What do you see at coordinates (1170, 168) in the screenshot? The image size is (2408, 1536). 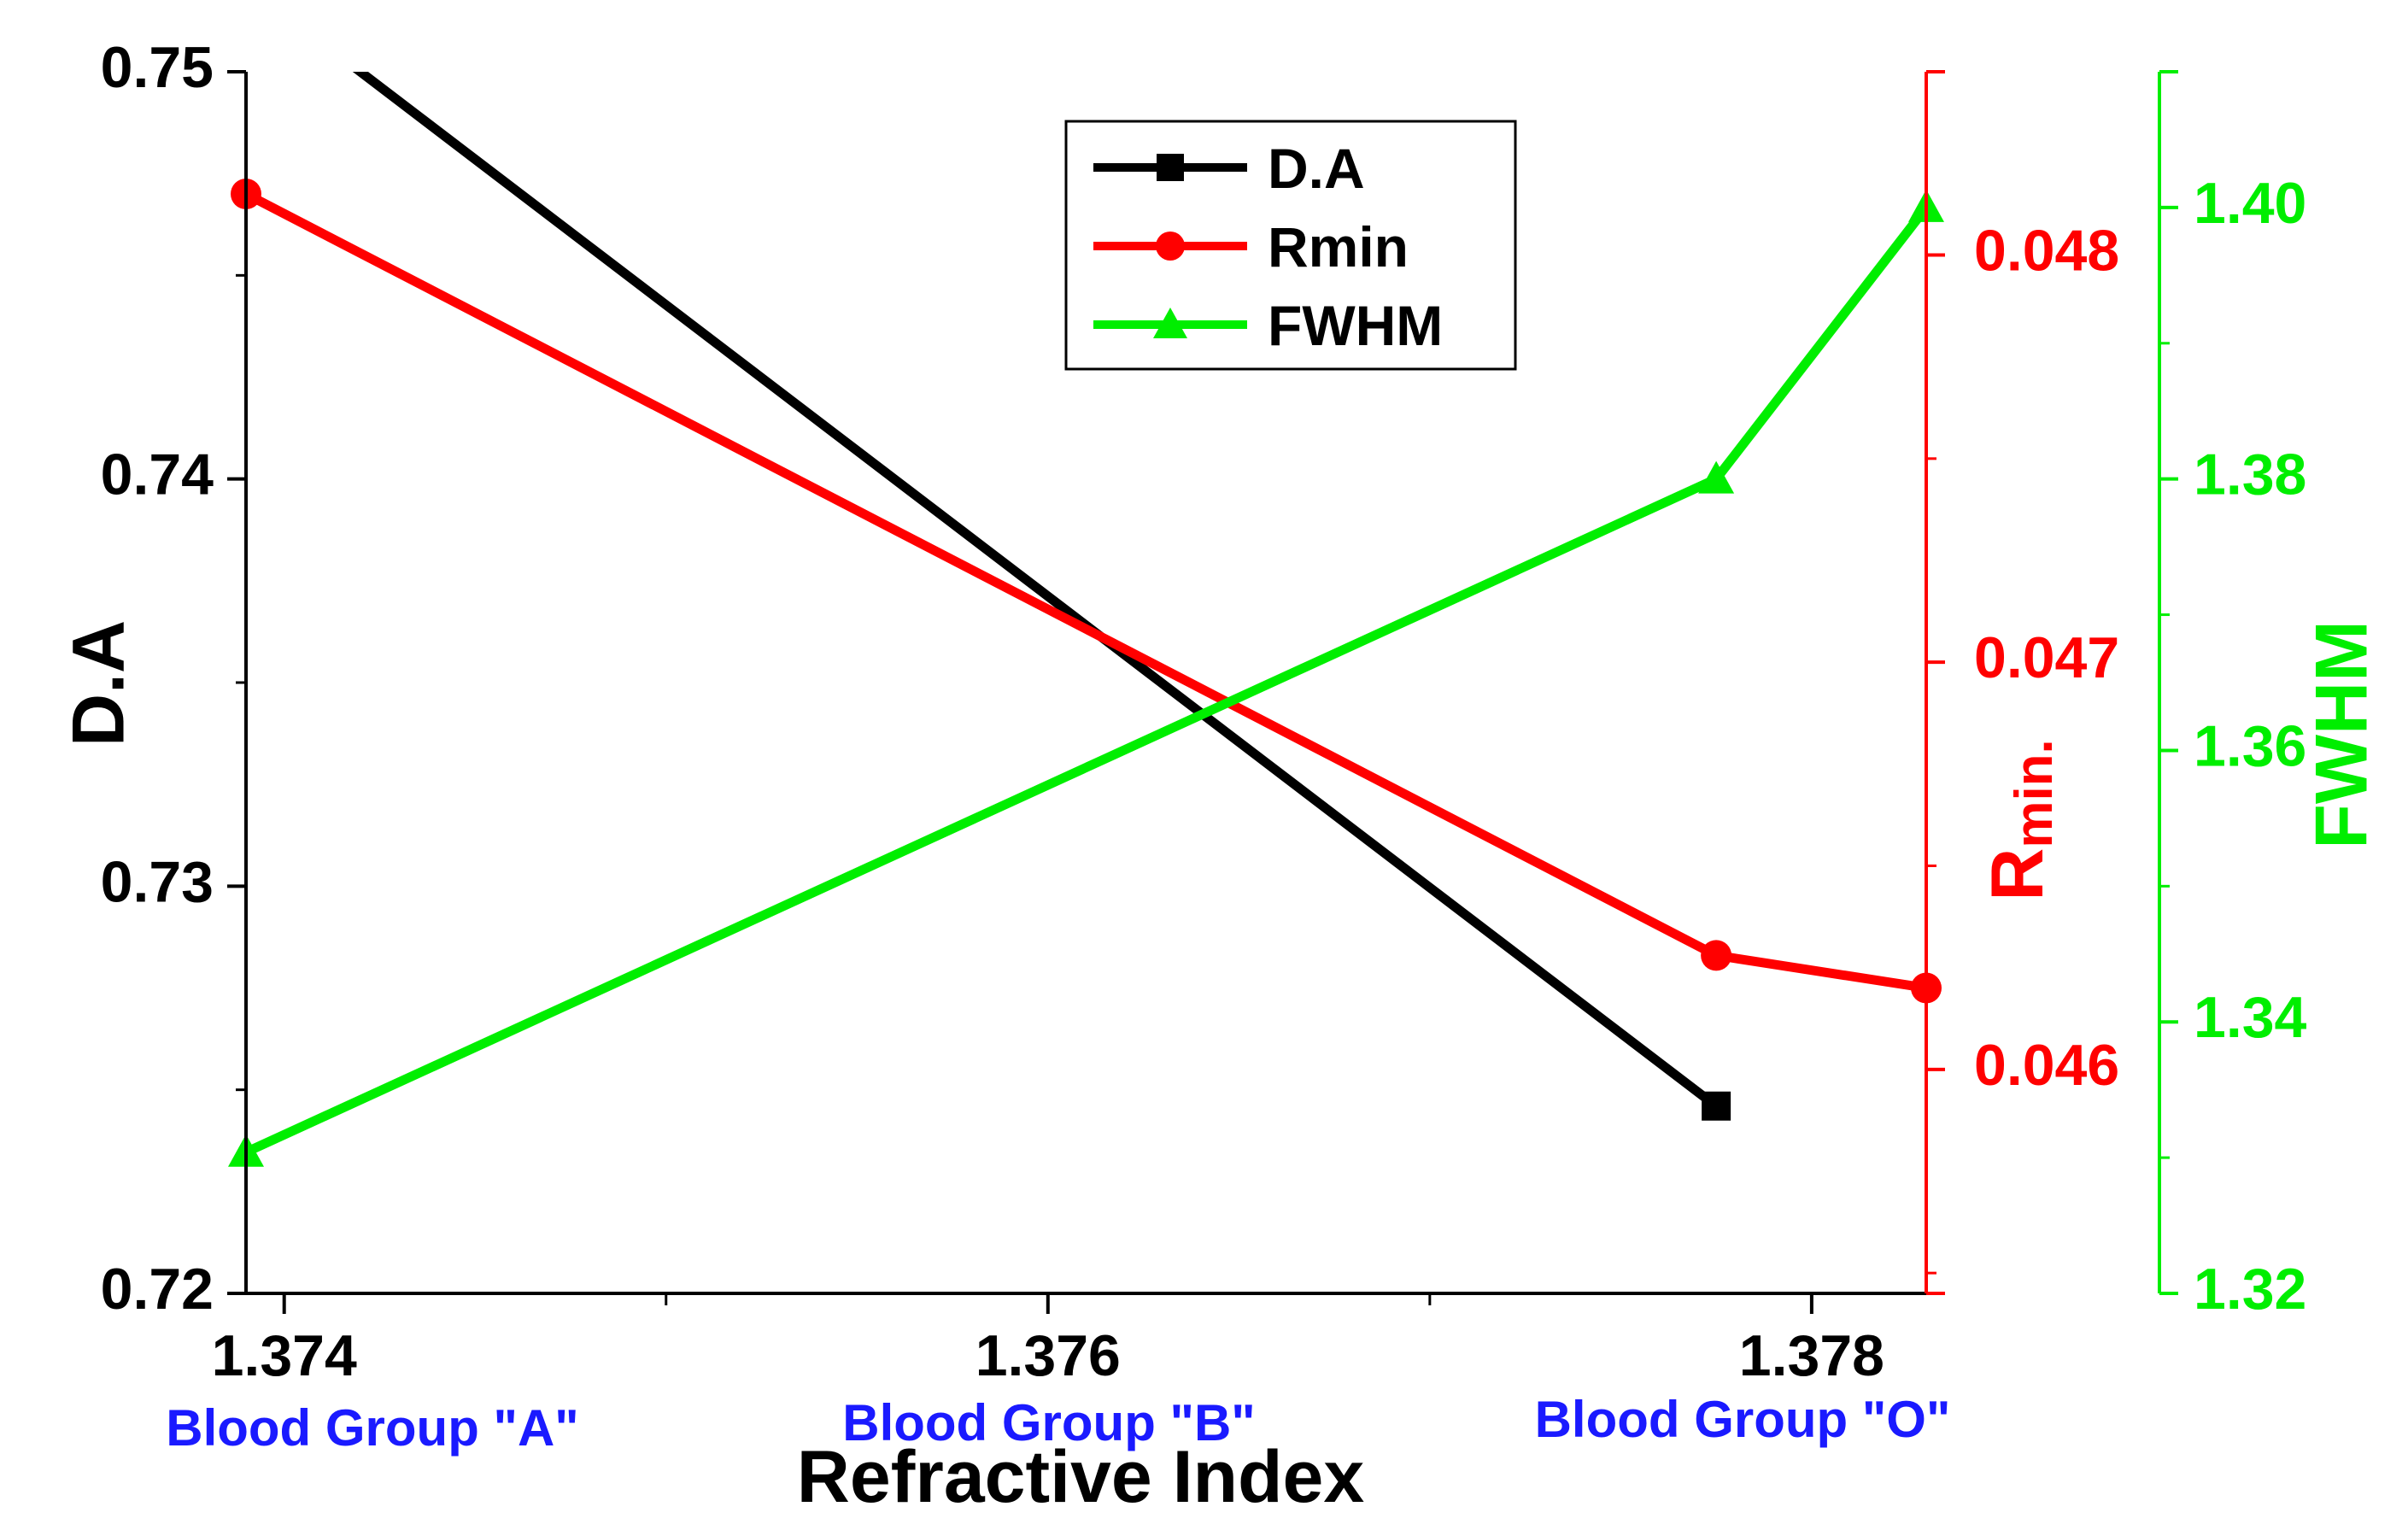 I see `legend-marker-da` at bounding box center [1170, 168].